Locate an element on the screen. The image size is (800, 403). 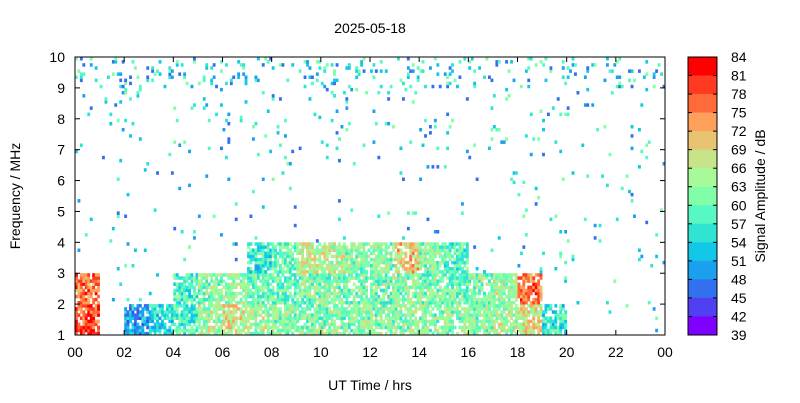
y-tick-label: 10 is located at coordinates (57, 57).